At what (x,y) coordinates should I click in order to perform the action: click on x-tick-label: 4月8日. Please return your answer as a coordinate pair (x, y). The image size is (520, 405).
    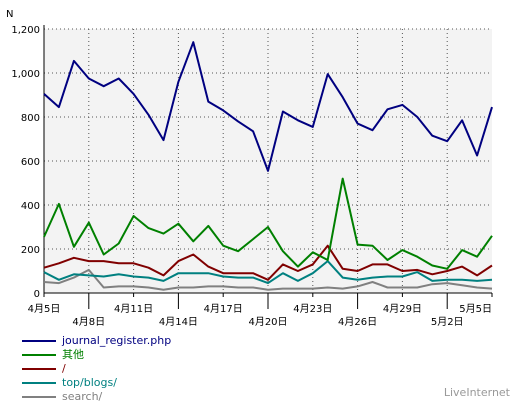
    Looking at the image, I should click on (88, 322).